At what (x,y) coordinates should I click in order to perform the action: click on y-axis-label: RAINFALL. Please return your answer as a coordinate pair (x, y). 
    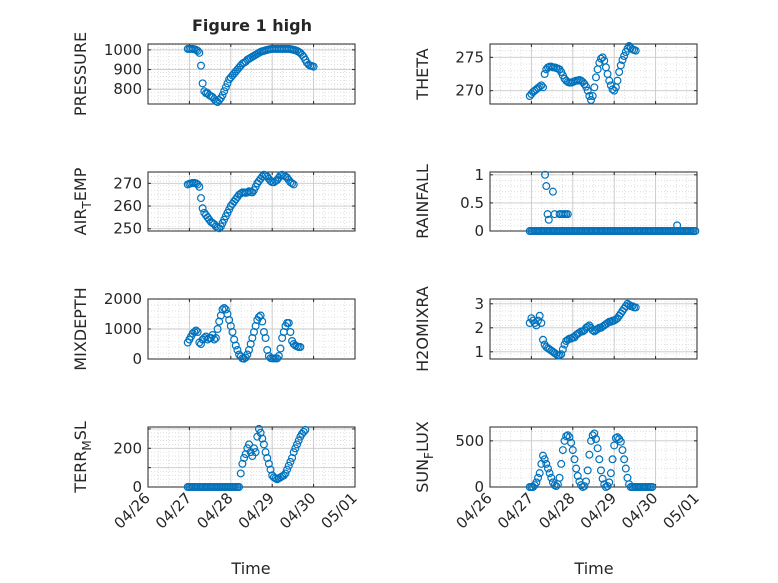
    Looking at the image, I should click on (422, 201).